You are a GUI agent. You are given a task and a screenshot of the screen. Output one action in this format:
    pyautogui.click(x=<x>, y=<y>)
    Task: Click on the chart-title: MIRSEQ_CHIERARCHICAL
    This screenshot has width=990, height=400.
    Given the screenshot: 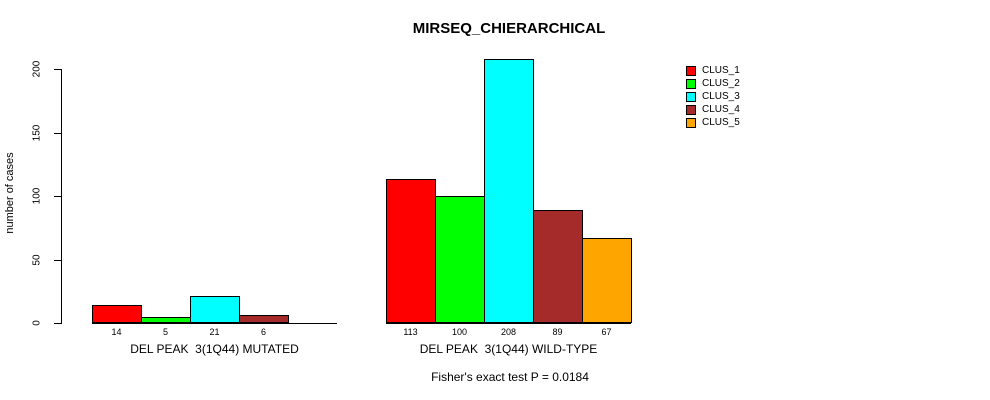 What is the action you would take?
    pyautogui.click(x=509, y=28)
    